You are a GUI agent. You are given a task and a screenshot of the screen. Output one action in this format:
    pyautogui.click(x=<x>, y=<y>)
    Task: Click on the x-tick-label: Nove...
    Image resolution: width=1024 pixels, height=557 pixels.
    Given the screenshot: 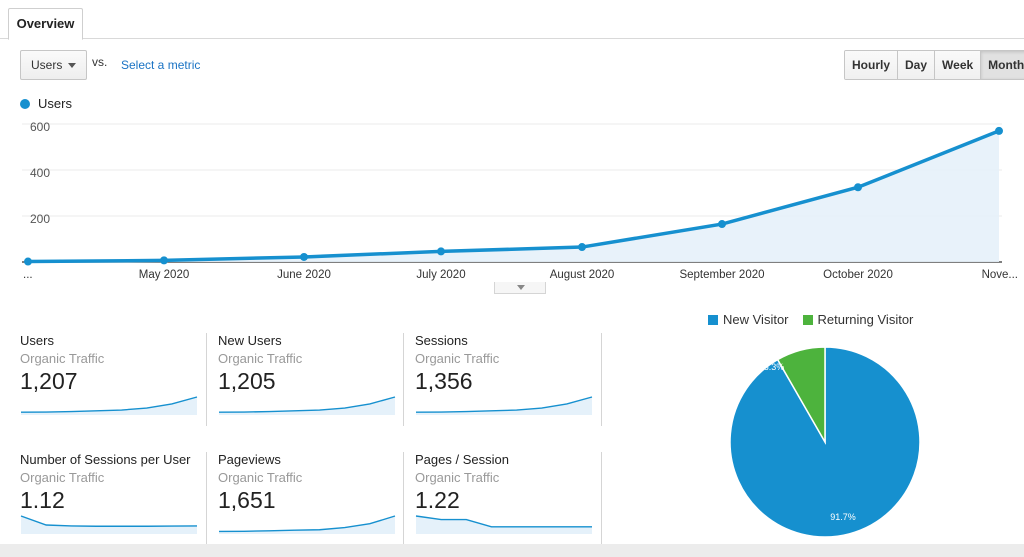 What is the action you would take?
    pyautogui.click(x=1000, y=275)
    